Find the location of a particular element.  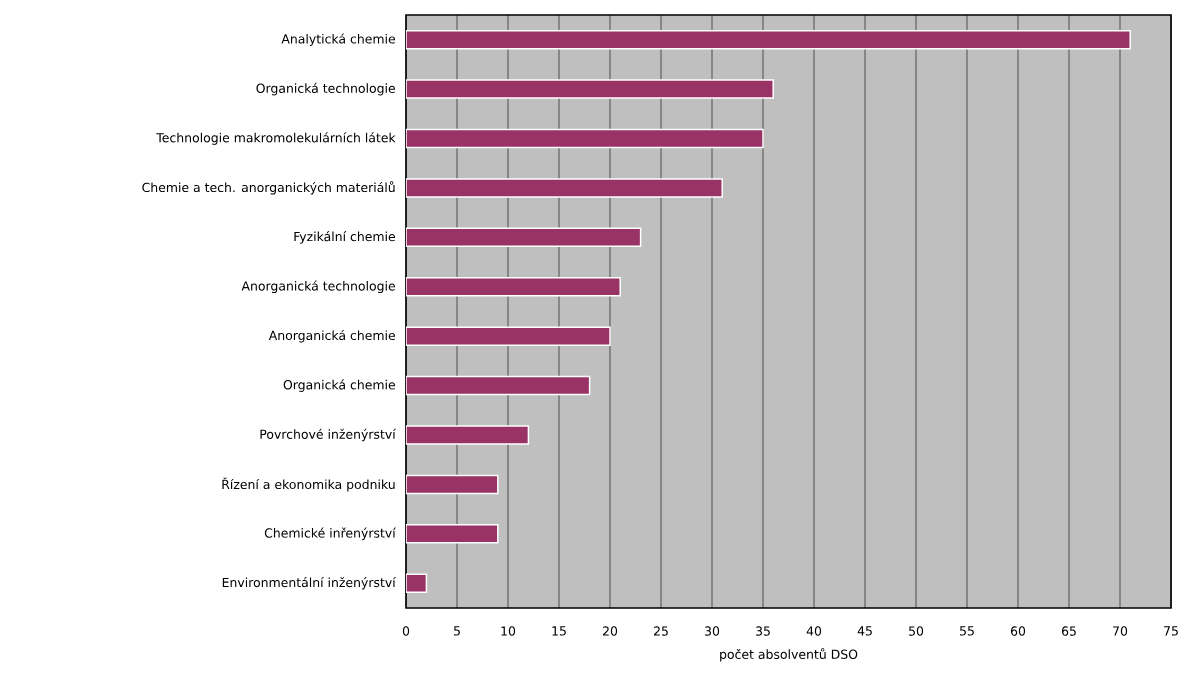

y-tick-label: Technologie makromolekulárních látek is located at coordinates (276, 138).